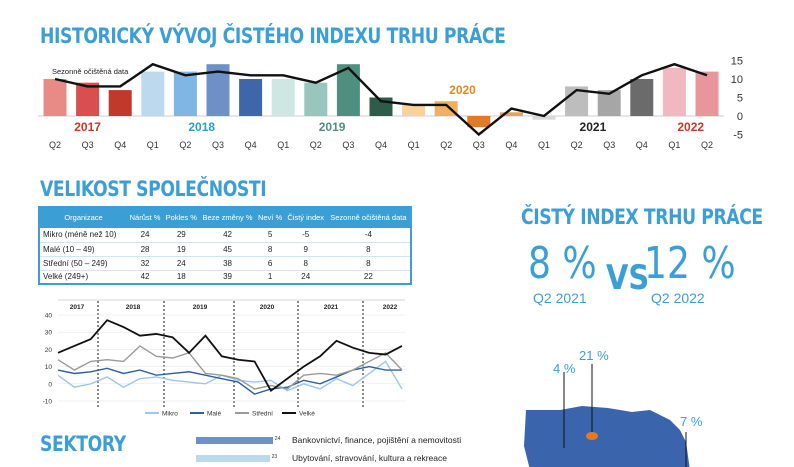 The height and width of the screenshot is (467, 794). What do you see at coordinates (368, 235) in the screenshot?
I see `table-cell: -4` at bounding box center [368, 235].